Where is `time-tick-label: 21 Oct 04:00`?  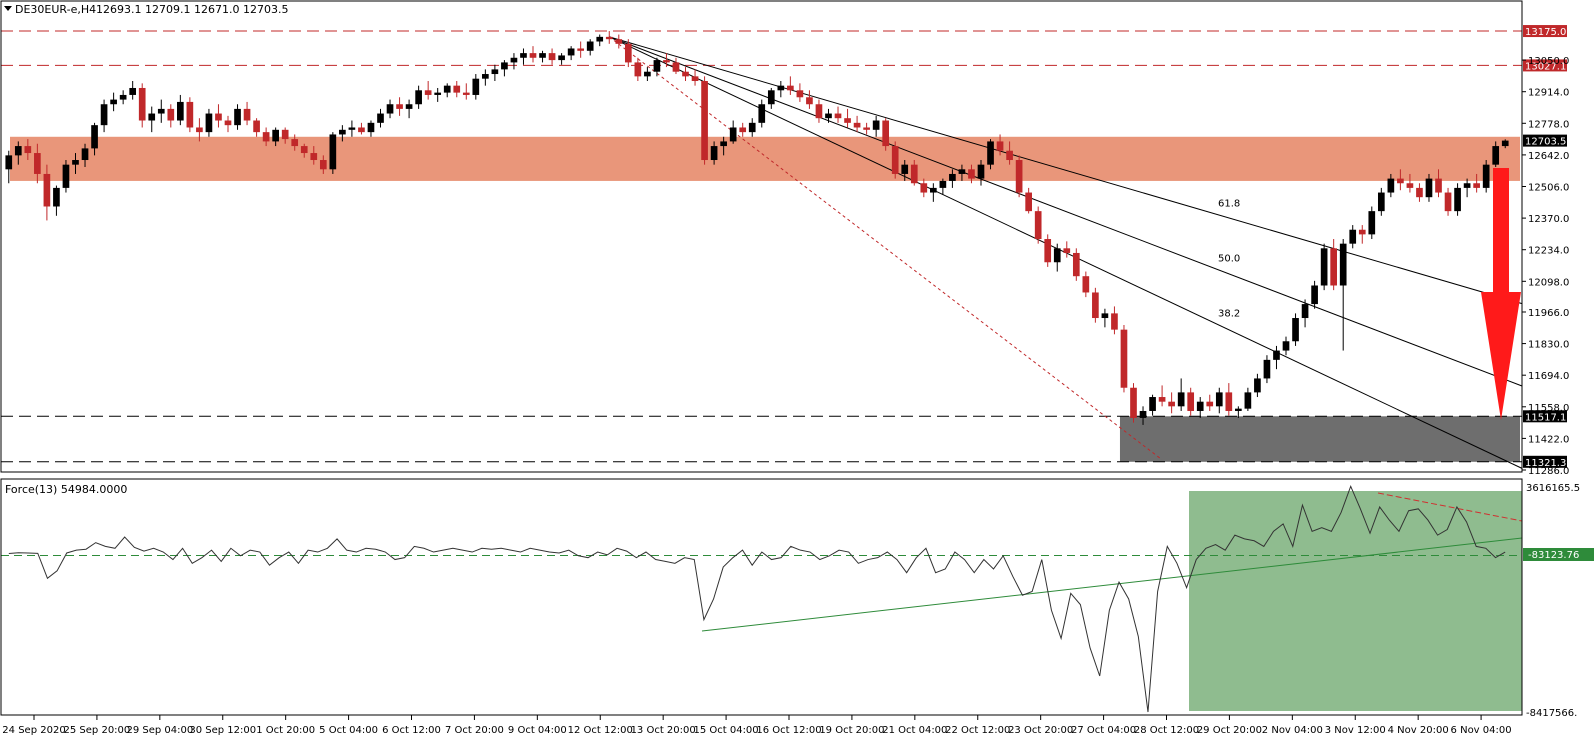
time-tick-label: 21 Oct 04:00 is located at coordinates (914, 730).